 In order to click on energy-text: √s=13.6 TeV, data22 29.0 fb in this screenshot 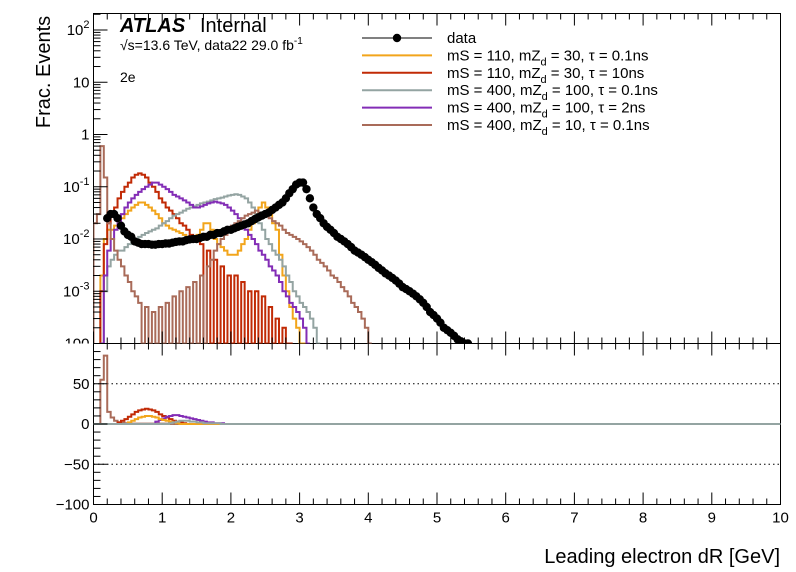, I will do `click(207, 45)`.